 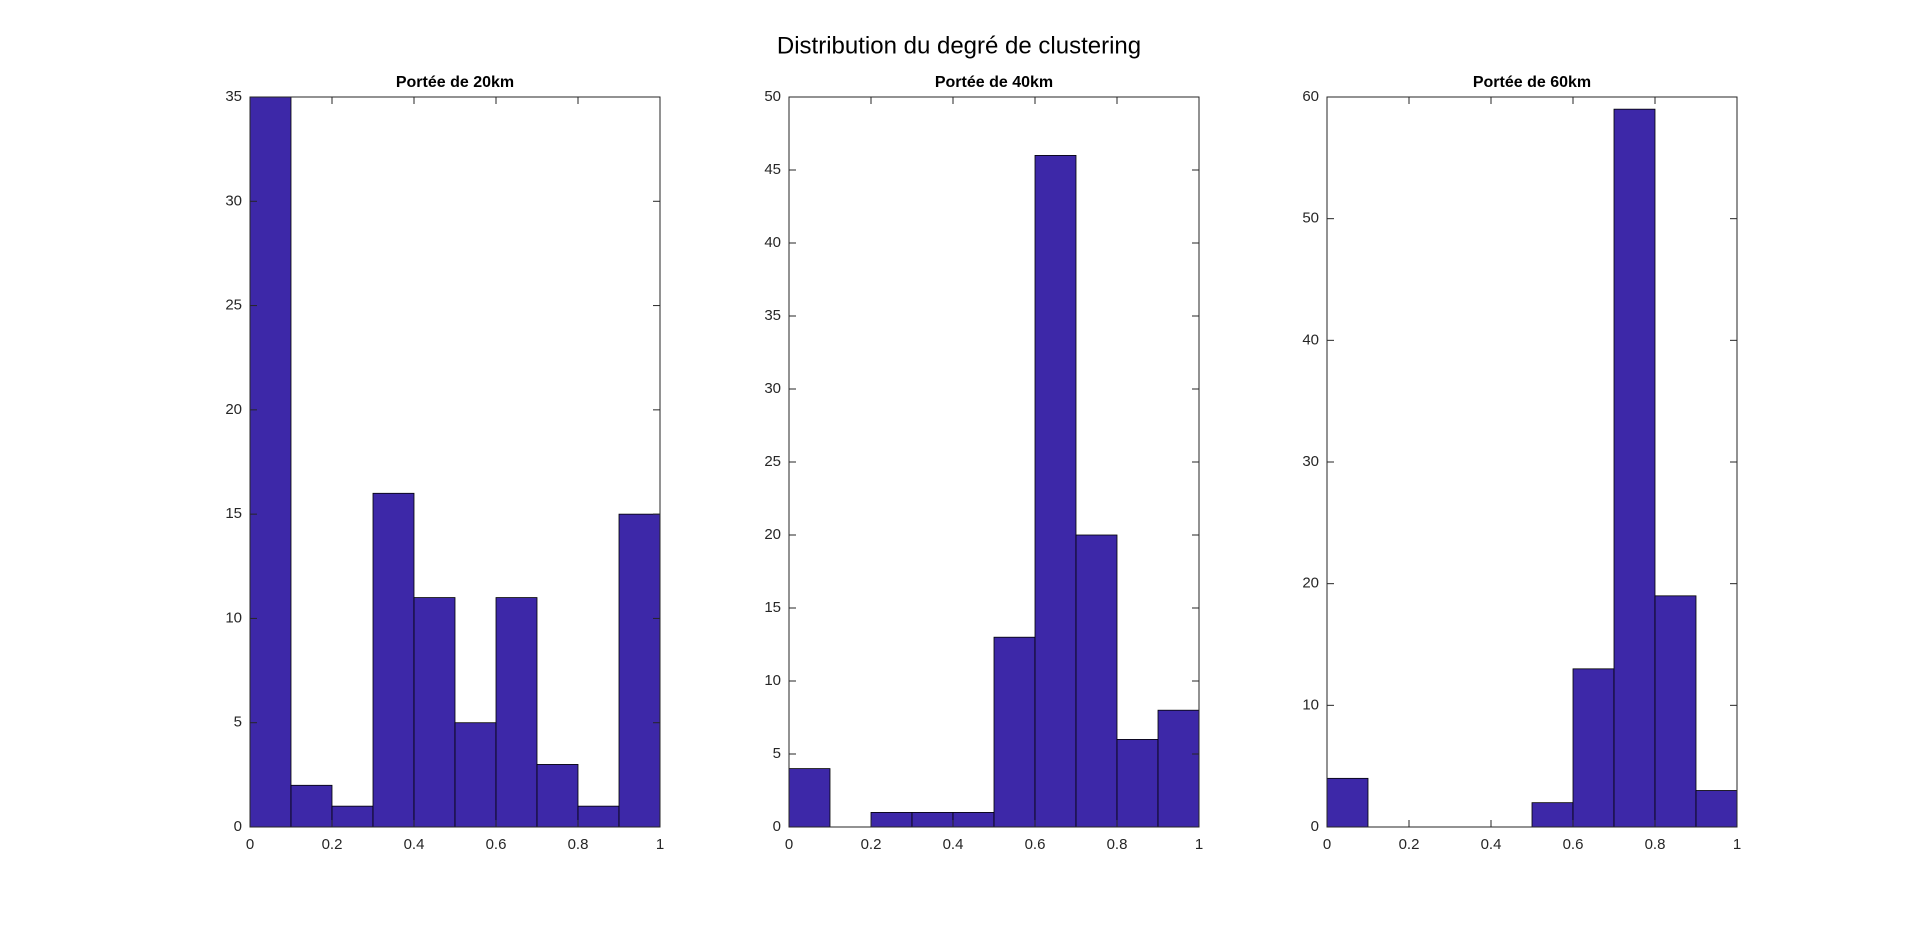 I want to click on subplot-title: Portée de 40km, so click(x=994, y=82).